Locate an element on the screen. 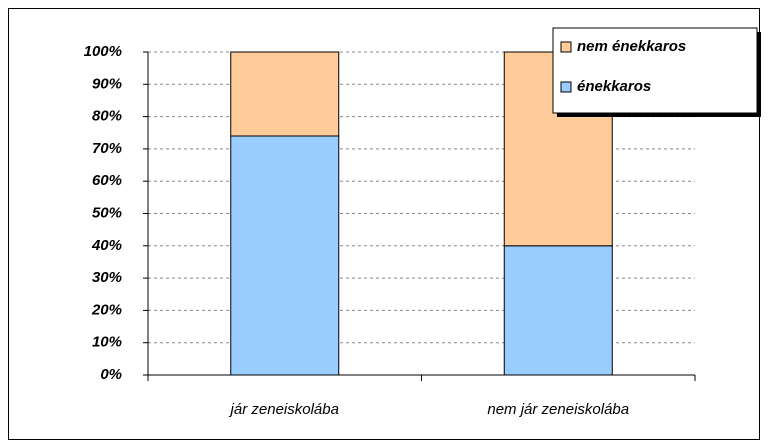  y-tick-label: 50% is located at coordinates (107, 212).